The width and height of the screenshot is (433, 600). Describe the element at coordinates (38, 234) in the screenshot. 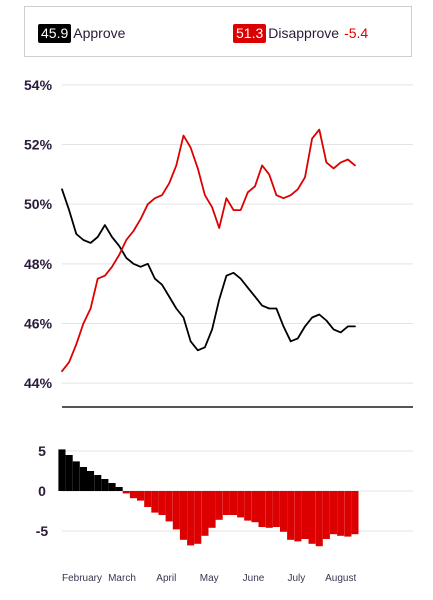

I see `main-chart-y-ticks: 44% 46% 48% 50% 52% 54%` at that location.